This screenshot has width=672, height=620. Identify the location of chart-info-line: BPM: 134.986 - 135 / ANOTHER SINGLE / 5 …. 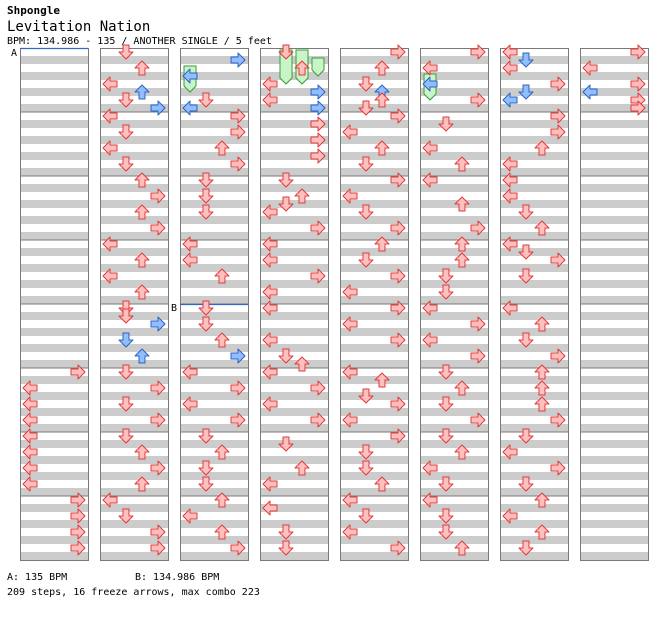
(139, 41).